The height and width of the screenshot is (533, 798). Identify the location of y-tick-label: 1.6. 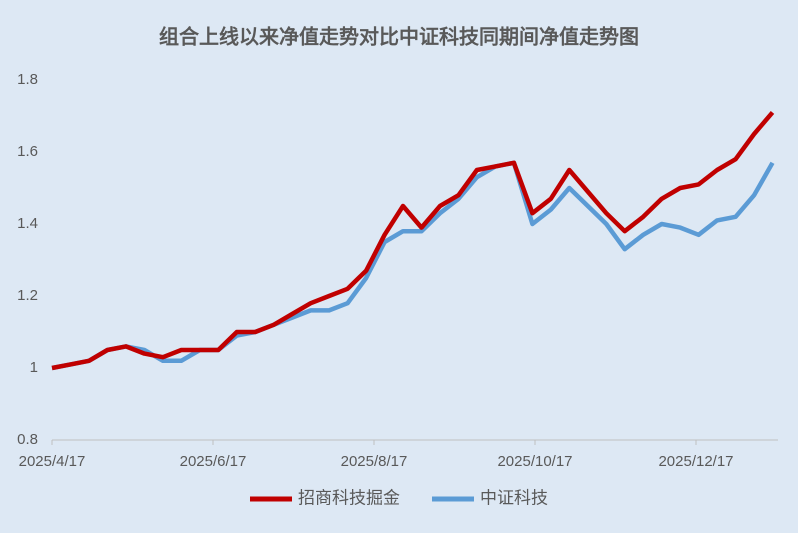
(27, 151).